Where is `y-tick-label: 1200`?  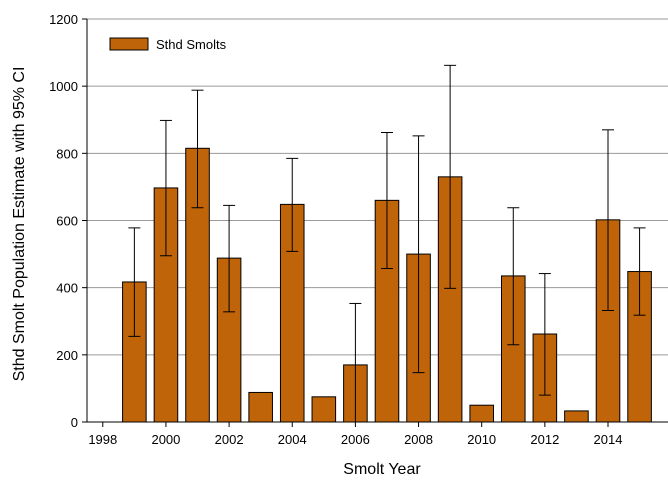
y-tick-label: 1200 is located at coordinates (63, 19).